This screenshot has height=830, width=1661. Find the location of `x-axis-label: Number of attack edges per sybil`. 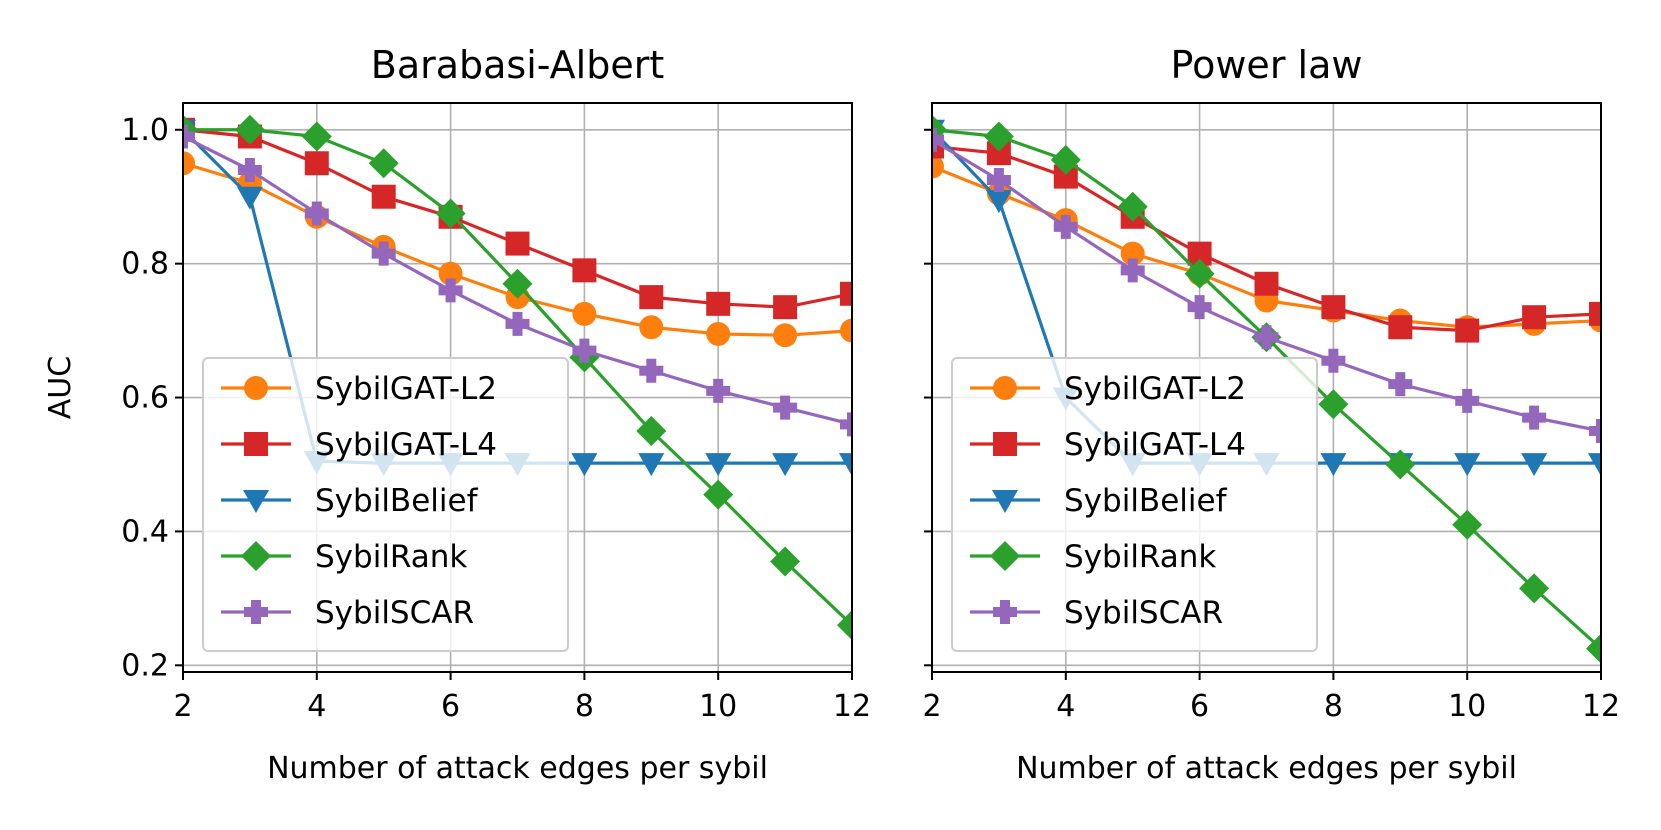

x-axis-label: Number of attack edges per sybil is located at coordinates (517, 768).